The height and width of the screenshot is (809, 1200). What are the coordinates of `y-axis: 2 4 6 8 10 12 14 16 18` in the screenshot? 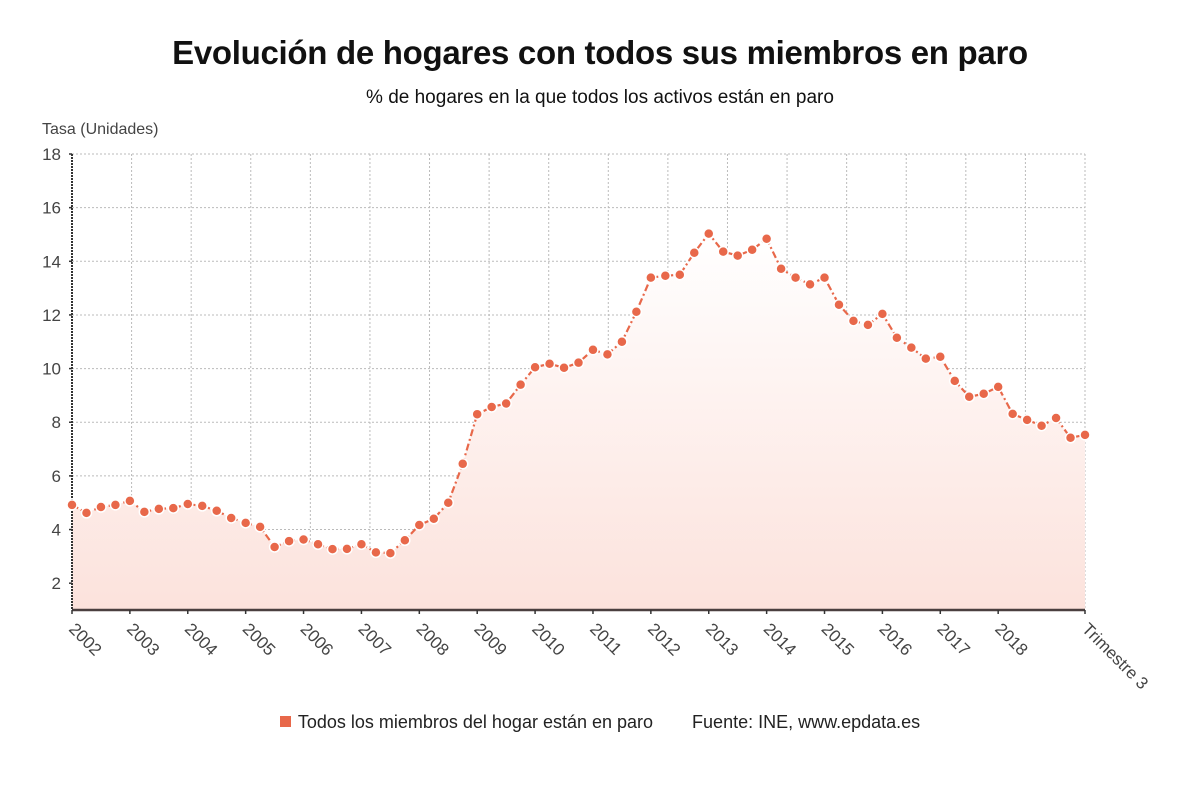 It's located at (57, 377).